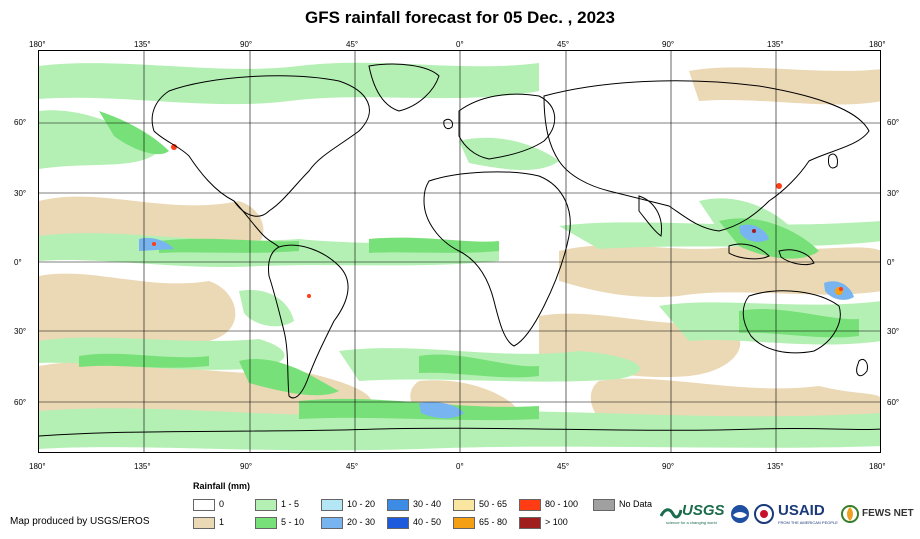 The image size is (920, 539). I want to click on legend-label: 1 - 5, so click(290, 504).